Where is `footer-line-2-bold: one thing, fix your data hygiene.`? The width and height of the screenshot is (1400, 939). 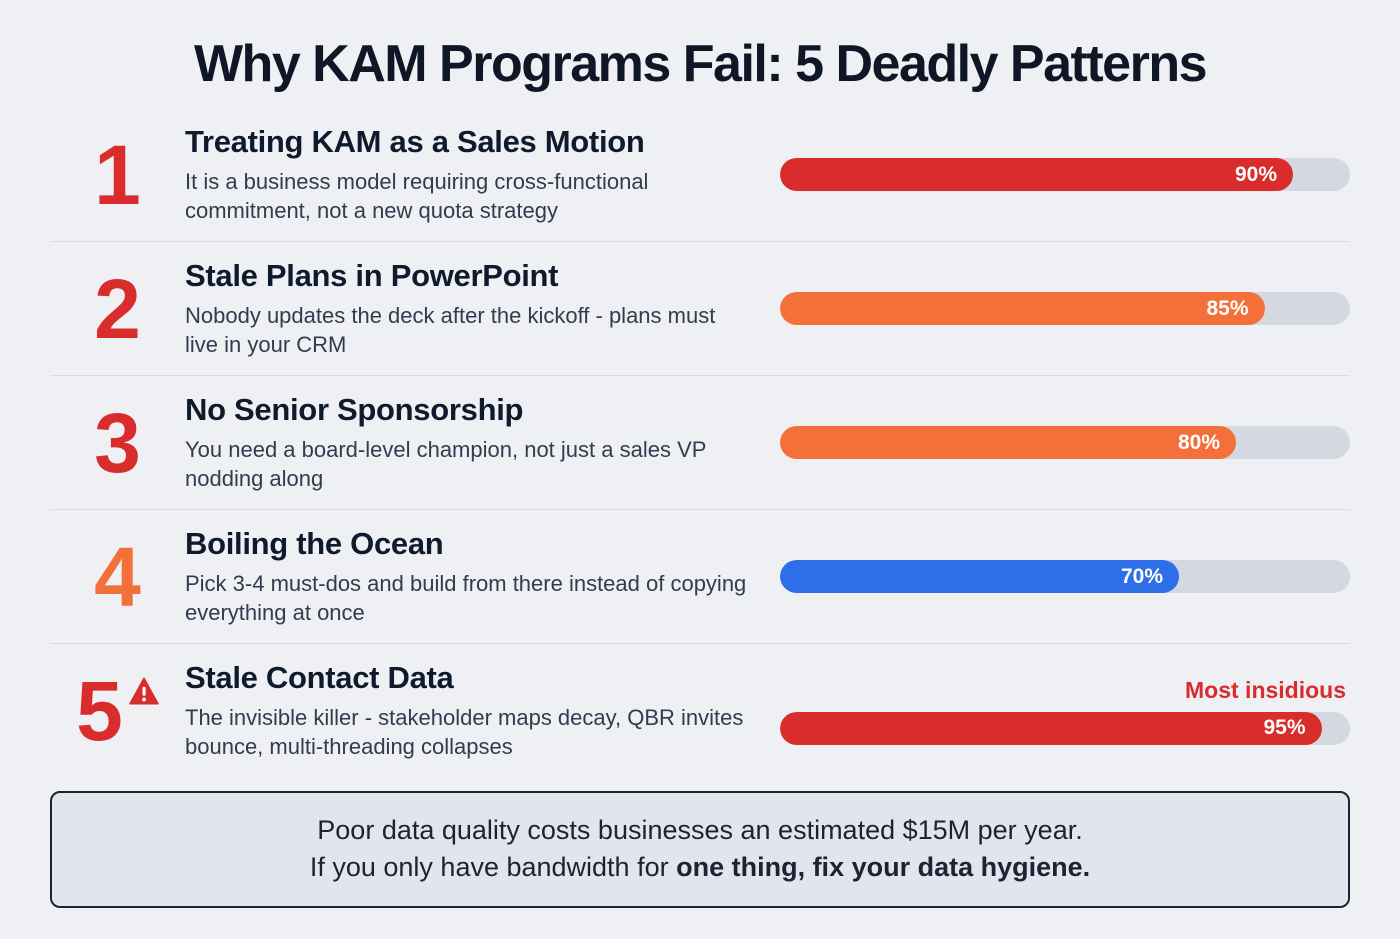
footer-line-2-bold: one thing, fix your data hygiene. is located at coordinates (883, 866).